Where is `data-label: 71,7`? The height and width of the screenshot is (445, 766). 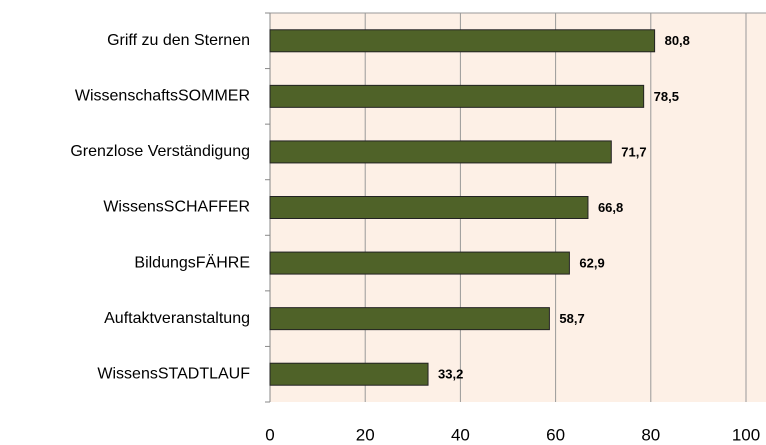 data-label: 71,7 is located at coordinates (633, 151).